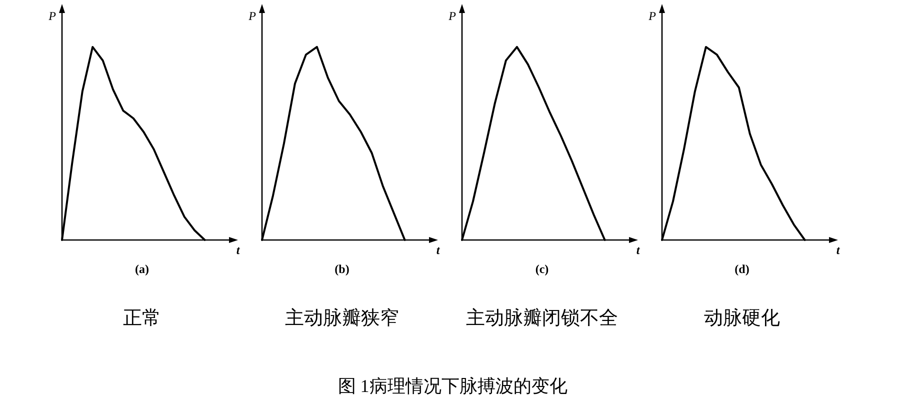 This screenshot has height=407, width=905. What do you see at coordinates (453, 386) in the screenshot?
I see `caption: 图 1病理情况下脉搏波的变化` at bounding box center [453, 386].